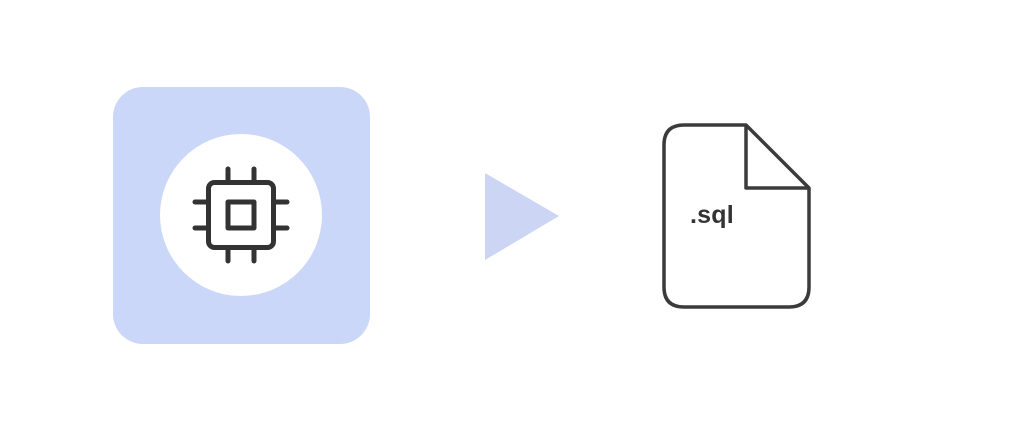 The image size is (1015, 441). I want to click on file-extension-label: .sql, so click(712, 215).